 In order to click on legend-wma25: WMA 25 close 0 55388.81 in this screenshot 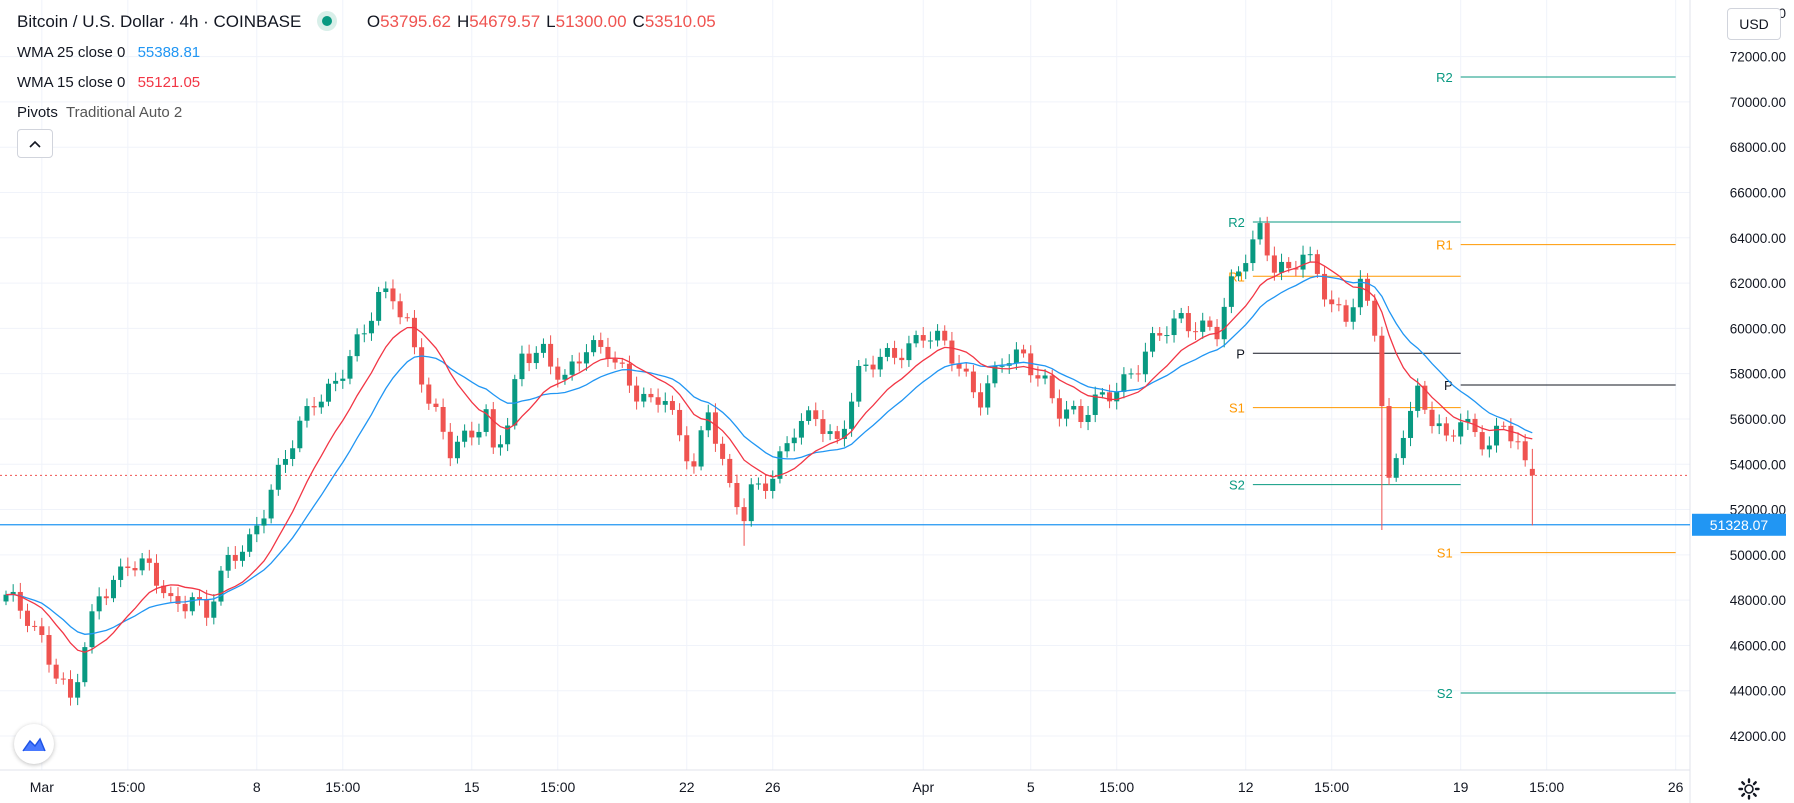, I will do `click(108, 52)`.